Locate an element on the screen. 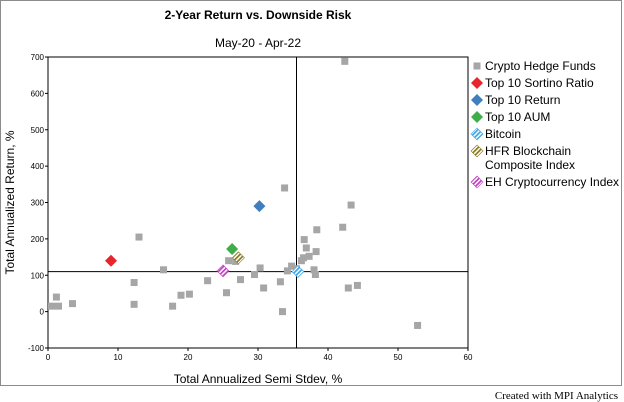 This screenshot has height=402, width=624. y-axis-label: Total Annualized Return, % is located at coordinates (10, 202).